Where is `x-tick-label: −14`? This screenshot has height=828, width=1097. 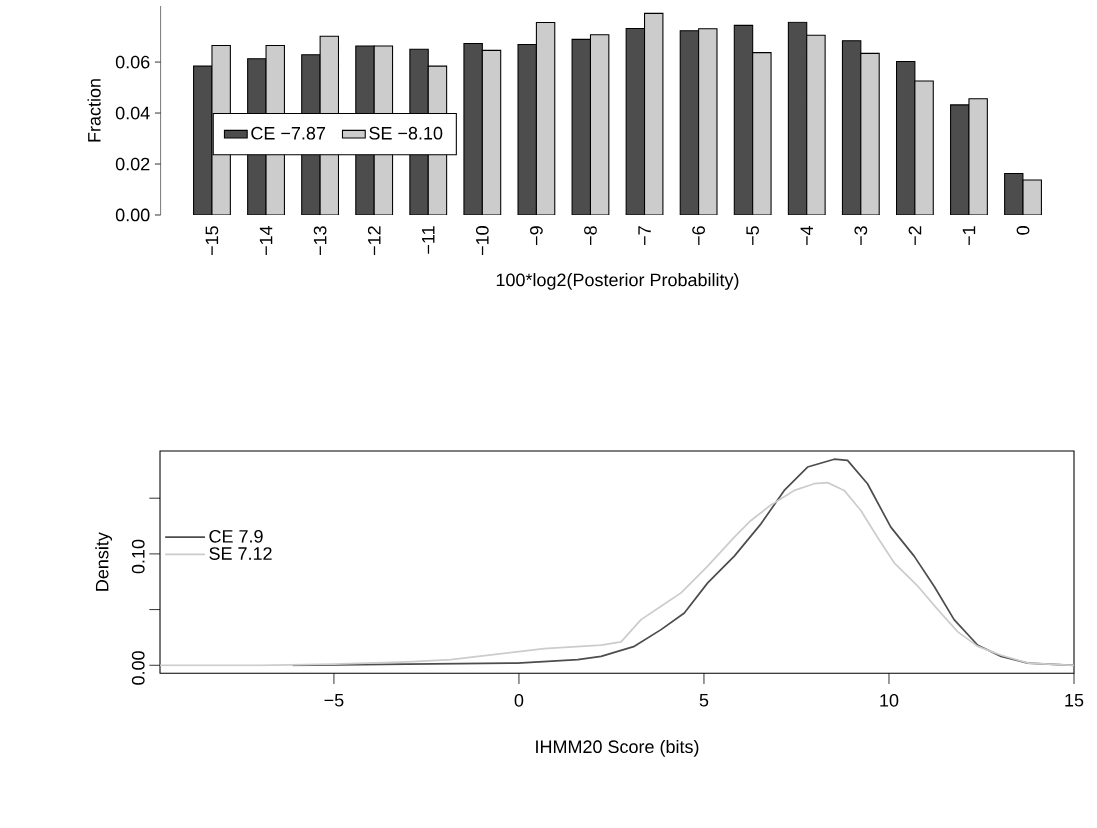
x-tick-label: −14 is located at coordinates (266, 240).